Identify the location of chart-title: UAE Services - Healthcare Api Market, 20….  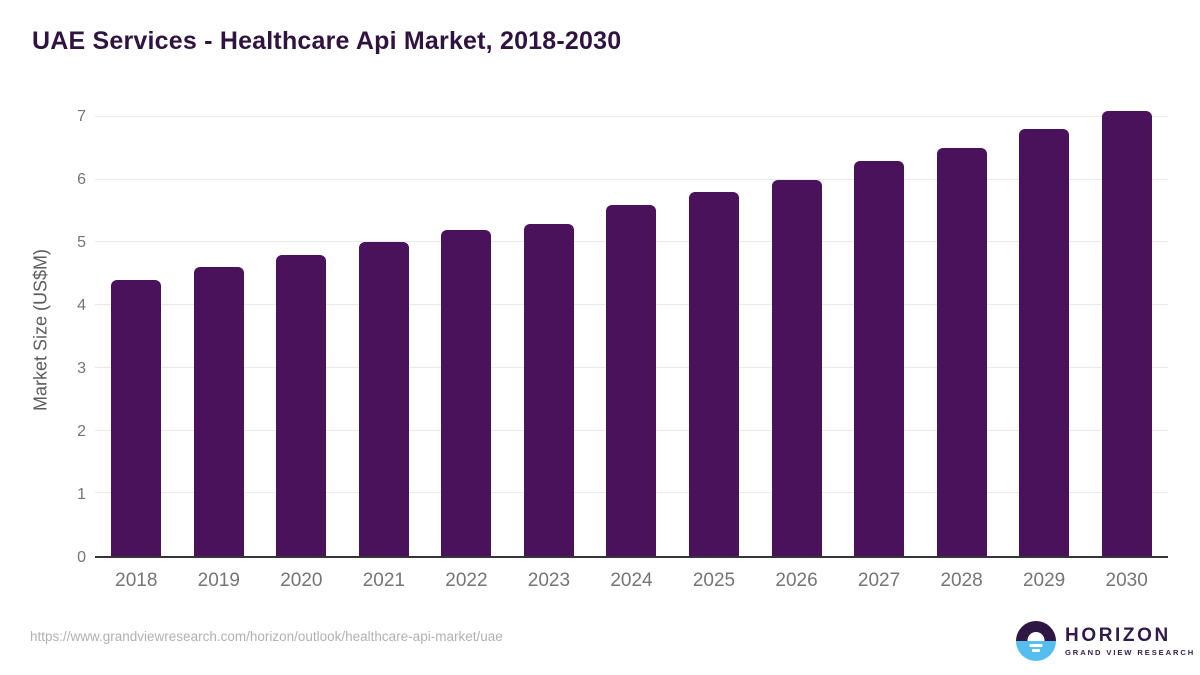
(327, 41).